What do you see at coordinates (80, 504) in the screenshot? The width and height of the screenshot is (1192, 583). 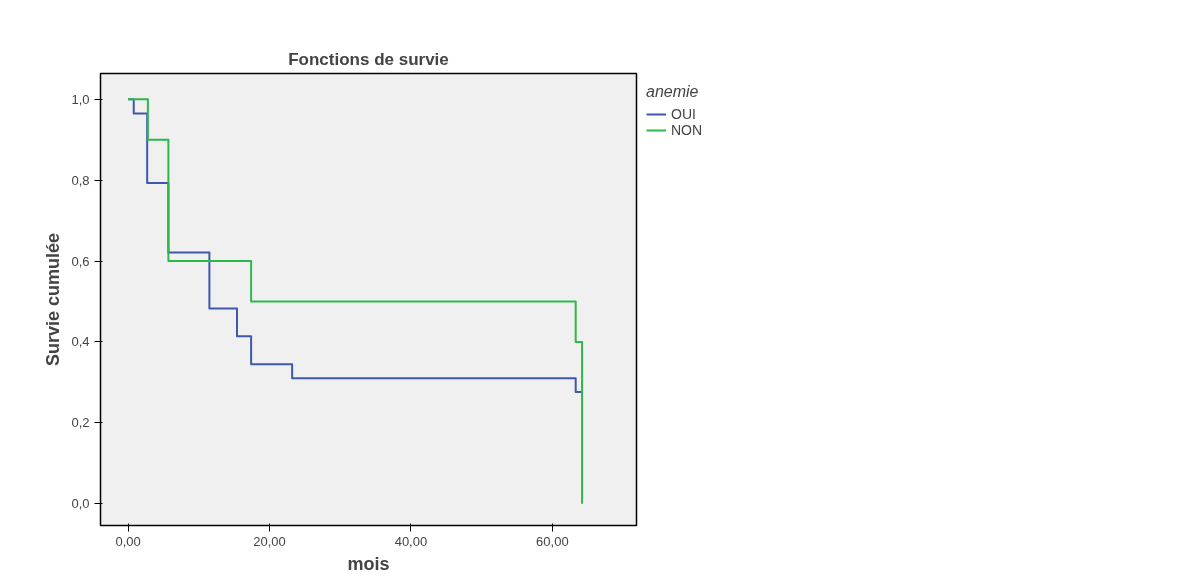 I see `y-tick-label: 0,0` at bounding box center [80, 504].